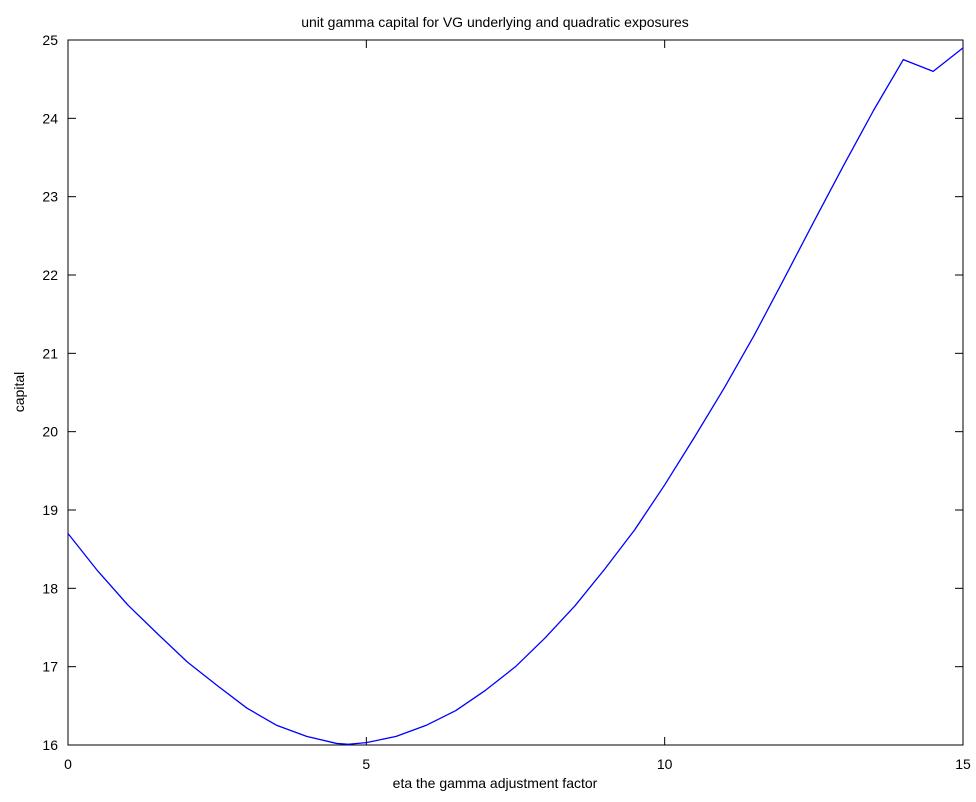  What do you see at coordinates (963, 764) in the screenshot?
I see `x-tick-label: 15` at bounding box center [963, 764].